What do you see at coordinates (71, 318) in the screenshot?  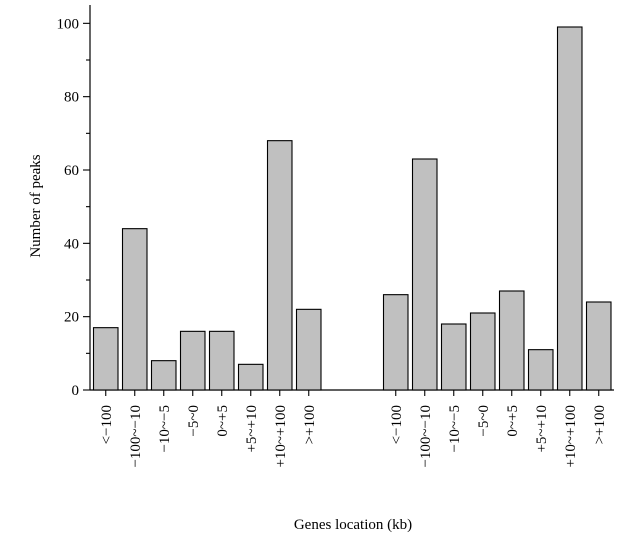 I see `y-tick-label: 20` at bounding box center [71, 318].